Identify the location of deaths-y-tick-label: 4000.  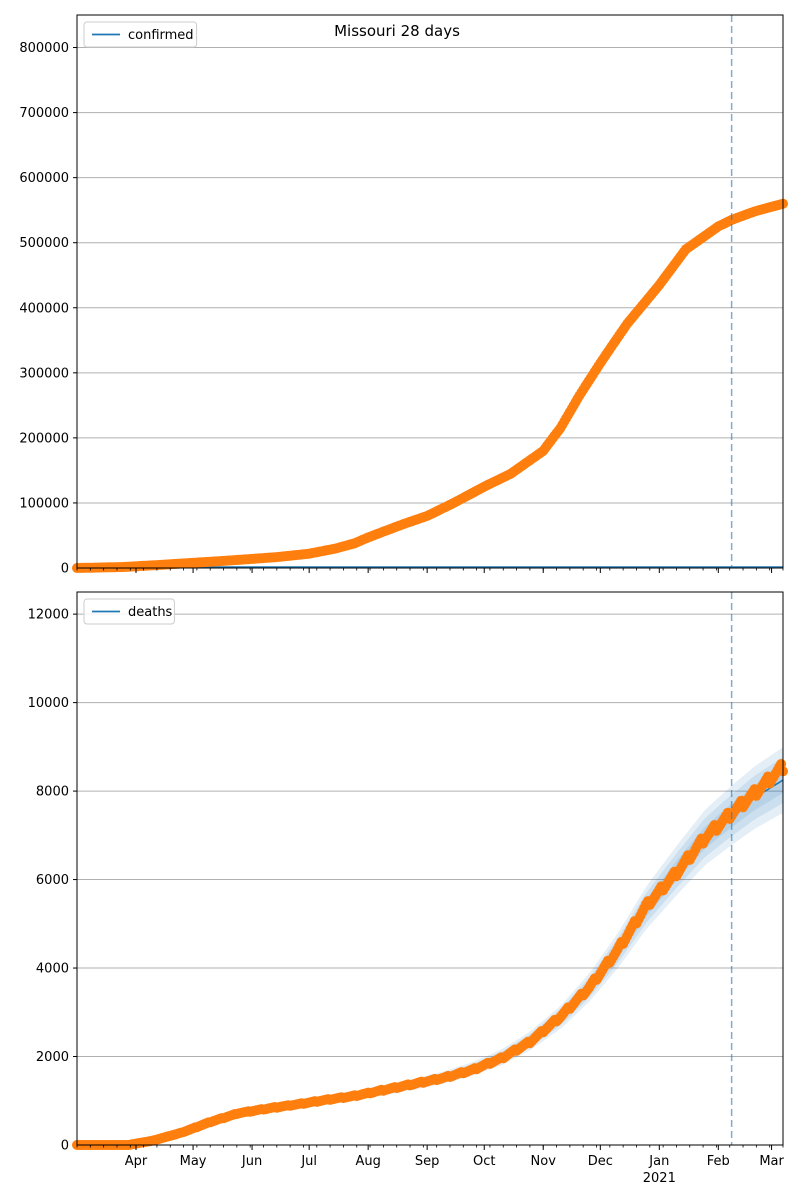
(52, 969).